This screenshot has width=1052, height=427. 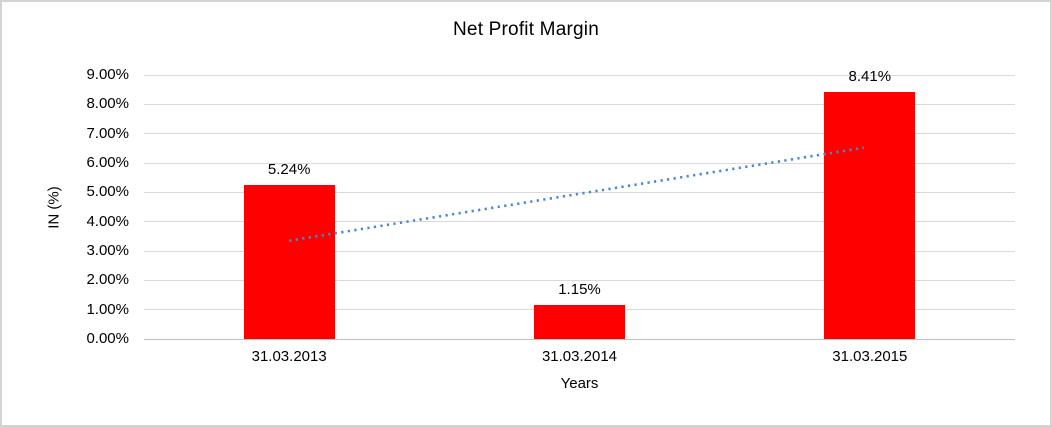 I want to click on y-tick-label: 3.00%, so click(x=107, y=250).